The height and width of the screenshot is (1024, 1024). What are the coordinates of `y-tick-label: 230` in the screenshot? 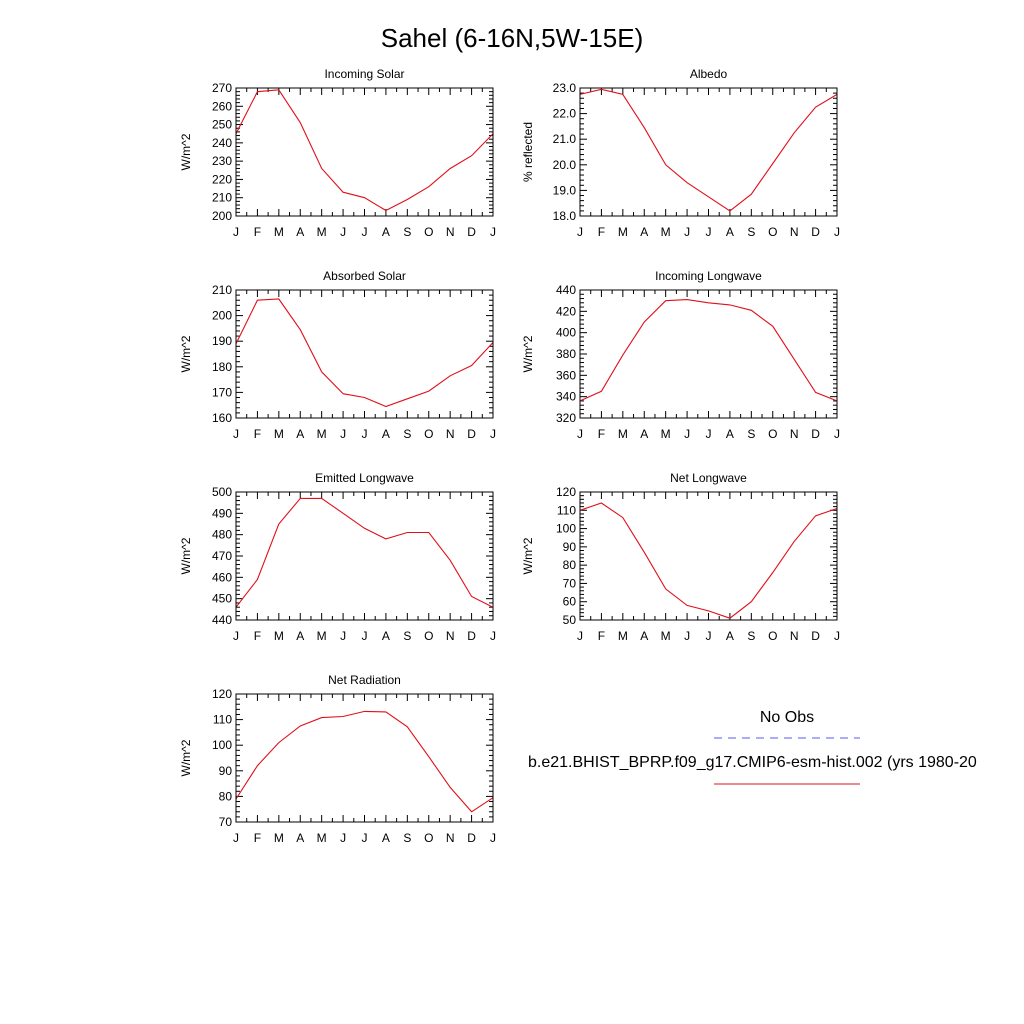 It's located at (222, 161).